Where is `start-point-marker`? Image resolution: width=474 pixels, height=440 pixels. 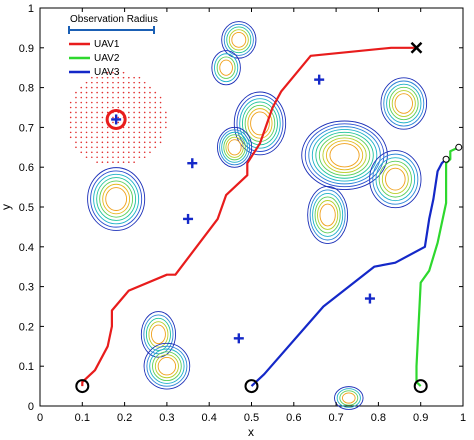
start-point-marker is located at coordinates (251, 386).